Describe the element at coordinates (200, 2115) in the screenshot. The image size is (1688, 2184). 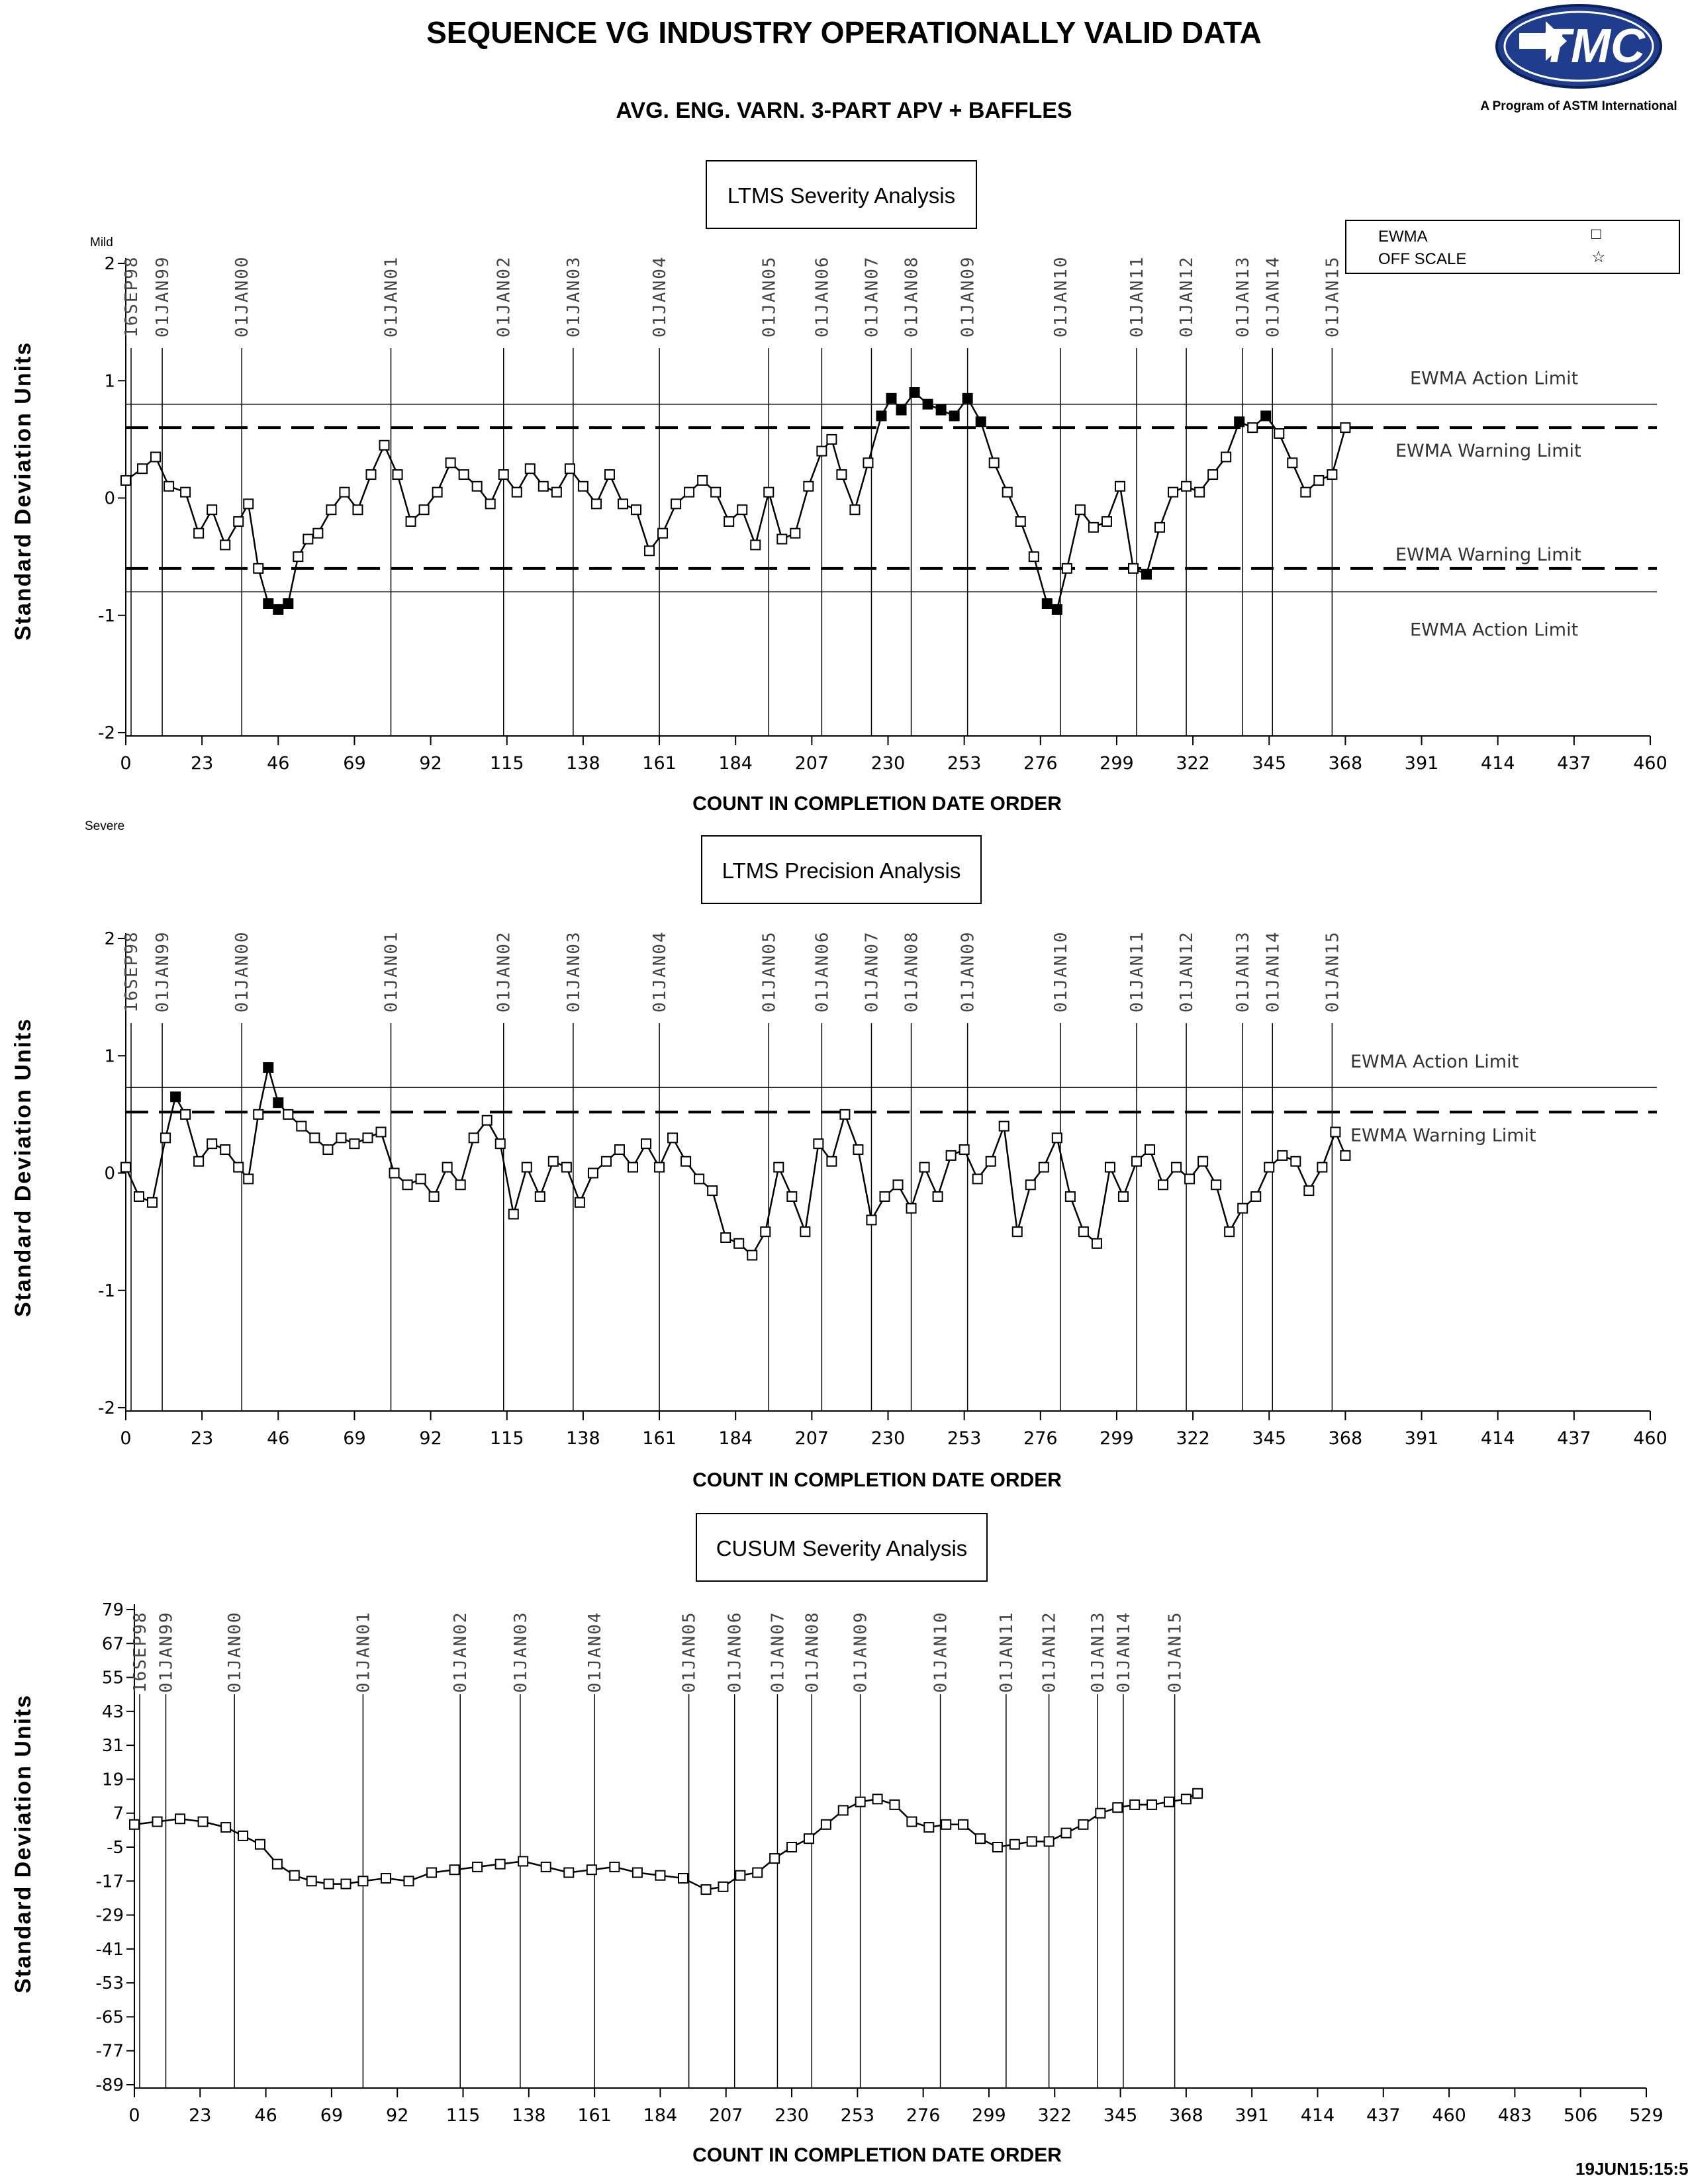
I see `x-tick-label: 23` at that location.